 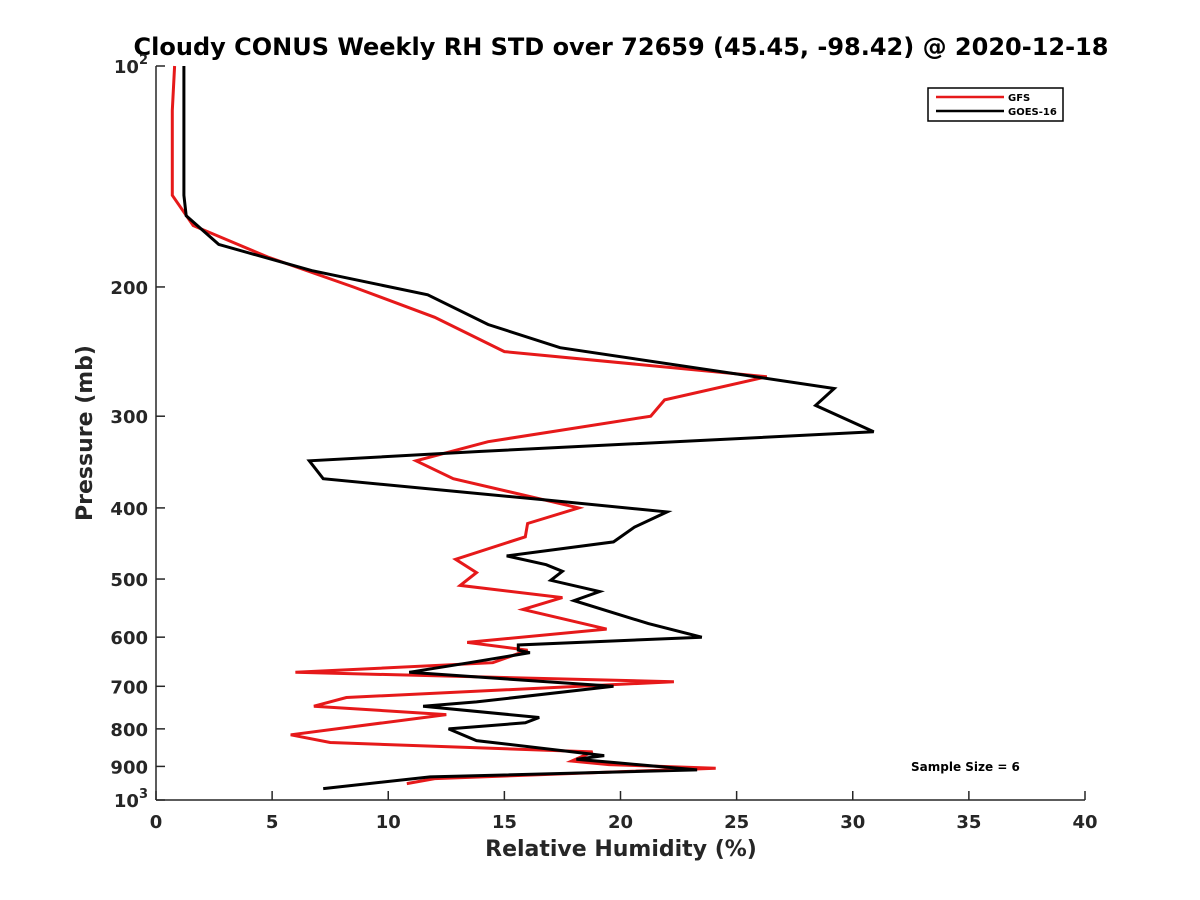 I want to click on x-tick-label: 0, so click(x=156, y=822).